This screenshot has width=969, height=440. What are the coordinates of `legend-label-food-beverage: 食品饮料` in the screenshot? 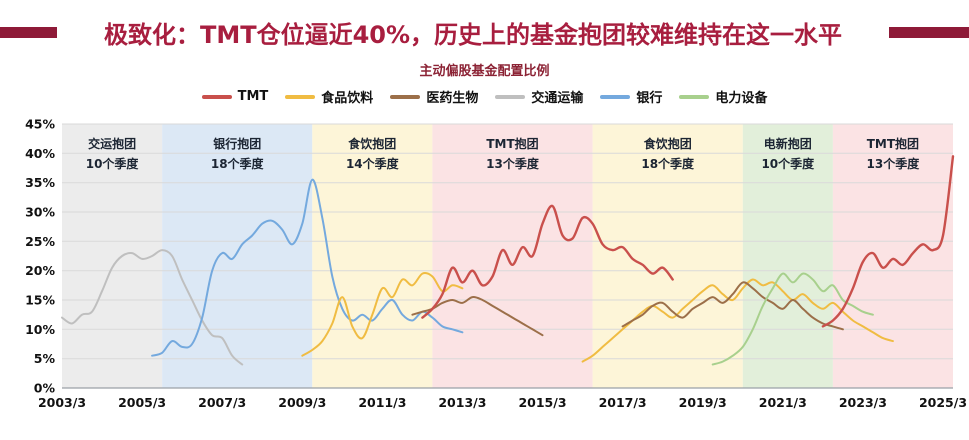 It's located at (347, 98).